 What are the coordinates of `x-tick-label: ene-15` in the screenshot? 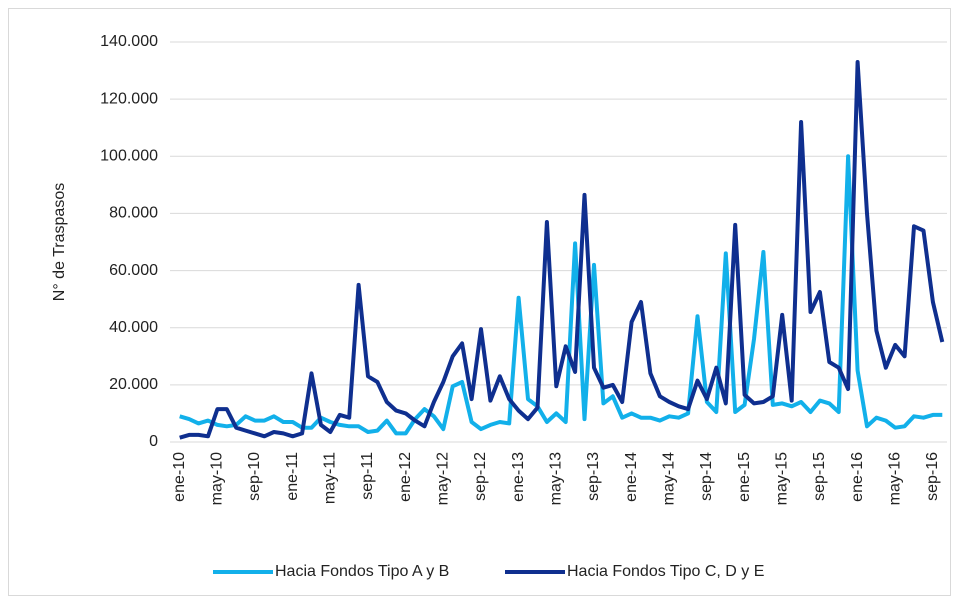 It's located at (744, 477).